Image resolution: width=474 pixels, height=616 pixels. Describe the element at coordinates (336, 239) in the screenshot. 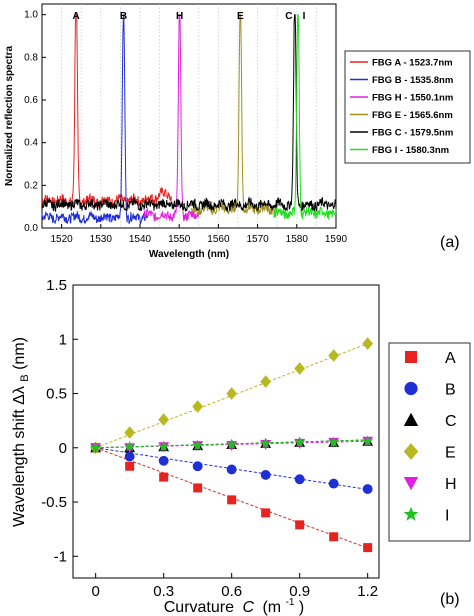

I see `panel-a-x-tick-label: 1590` at that location.